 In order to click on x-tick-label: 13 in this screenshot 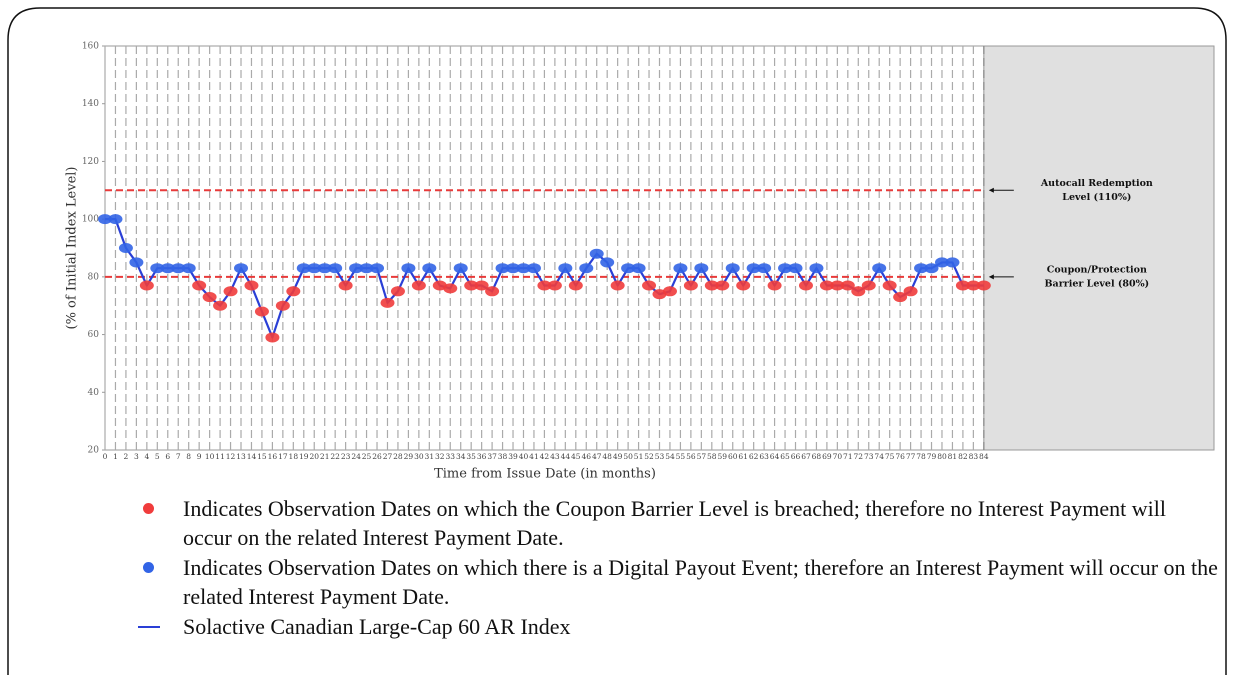, I will do `click(241, 456)`.